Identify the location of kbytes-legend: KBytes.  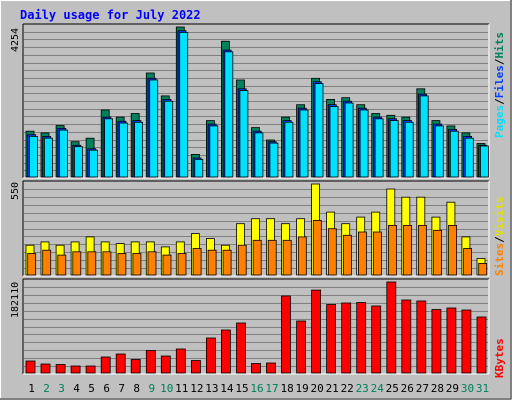
(499, 358).